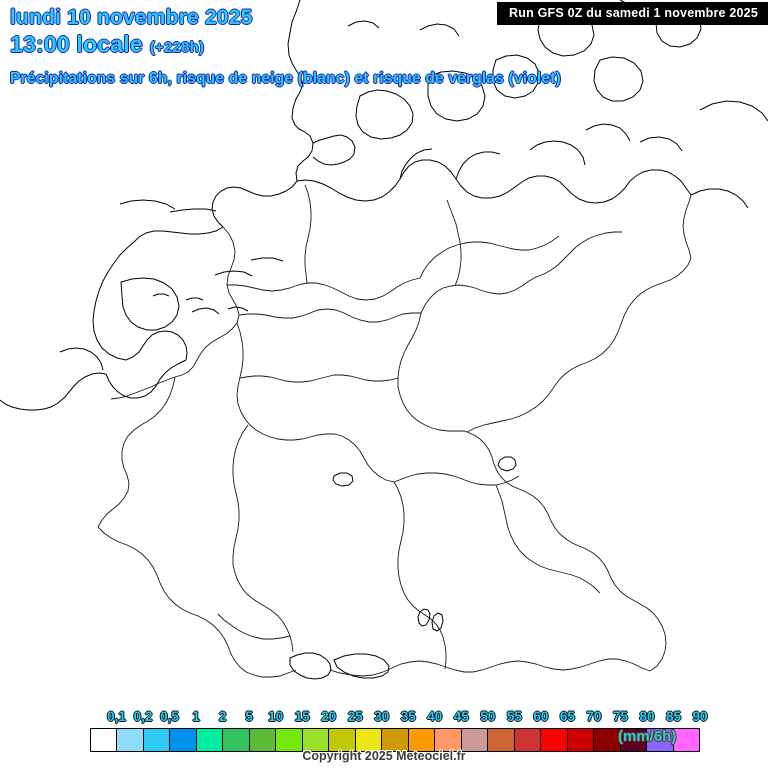 Image resolution: width=768 pixels, height=768 pixels. Describe the element at coordinates (435, 717) in the screenshot. I see `colorbar-tick: 40` at that location.